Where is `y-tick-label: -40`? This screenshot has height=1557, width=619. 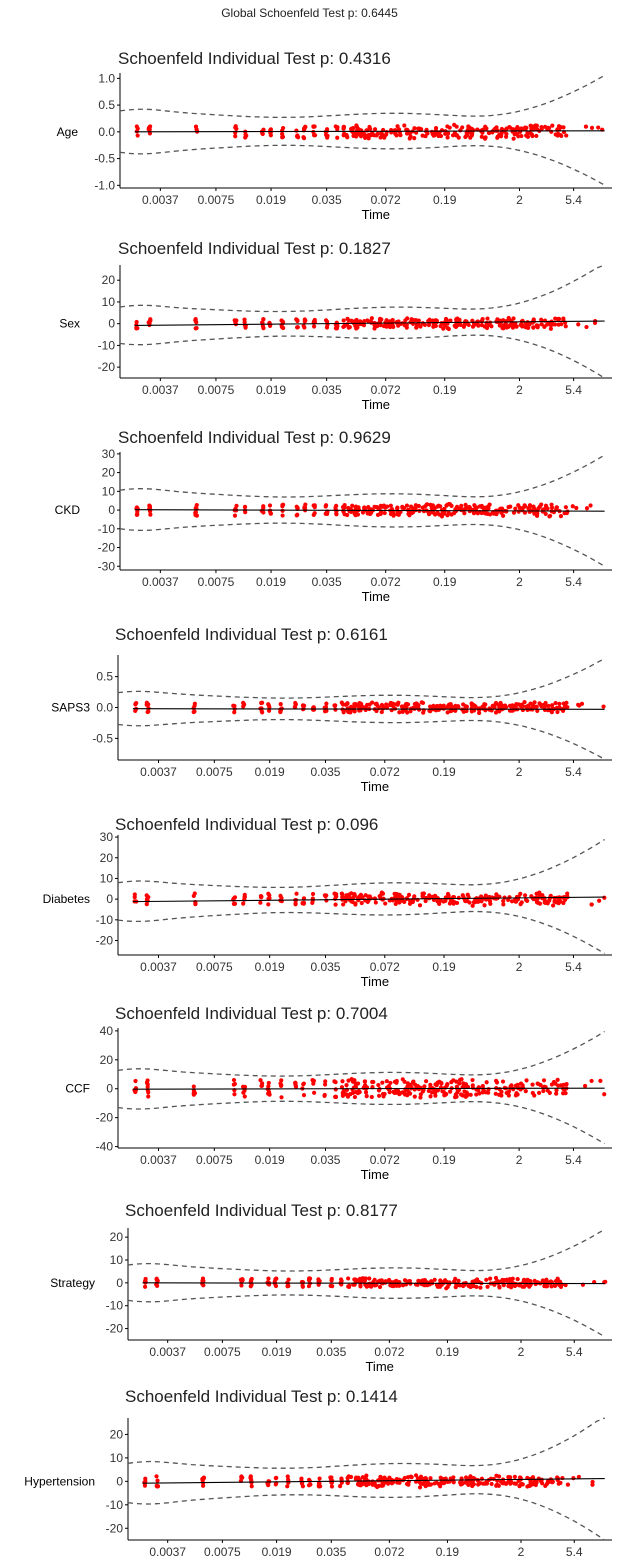
y-tick-label: -40 is located at coordinates (105, 1147).